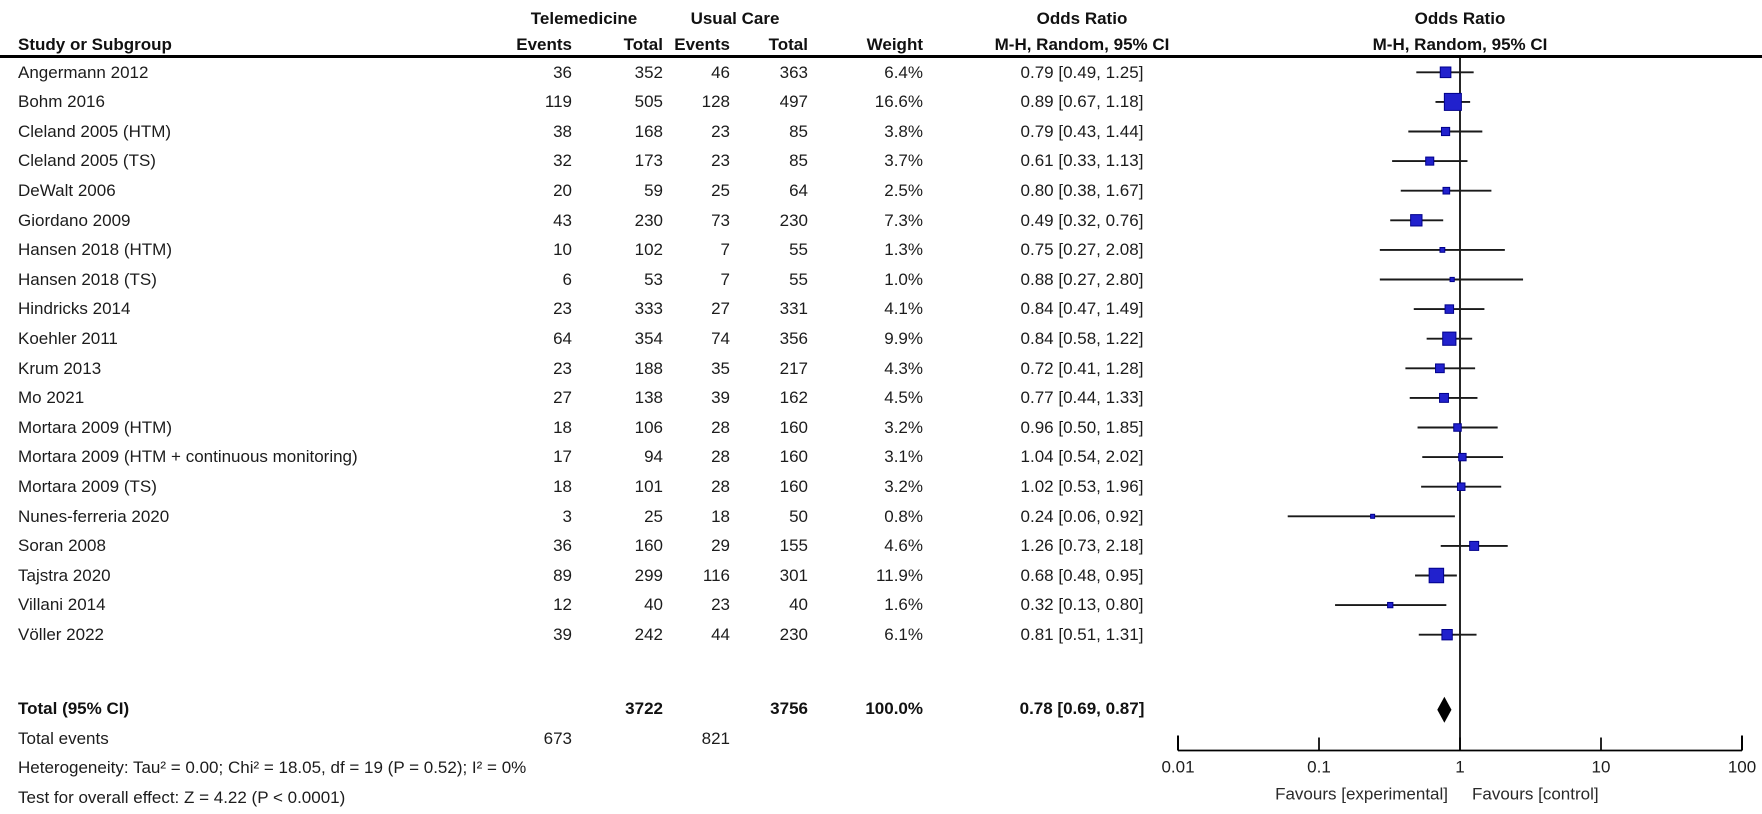 The height and width of the screenshot is (814, 1762). What do you see at coordinates (735, 18) in the screenshot?
I see `group2-header: Usual Care` at bounding box center [735, 18].